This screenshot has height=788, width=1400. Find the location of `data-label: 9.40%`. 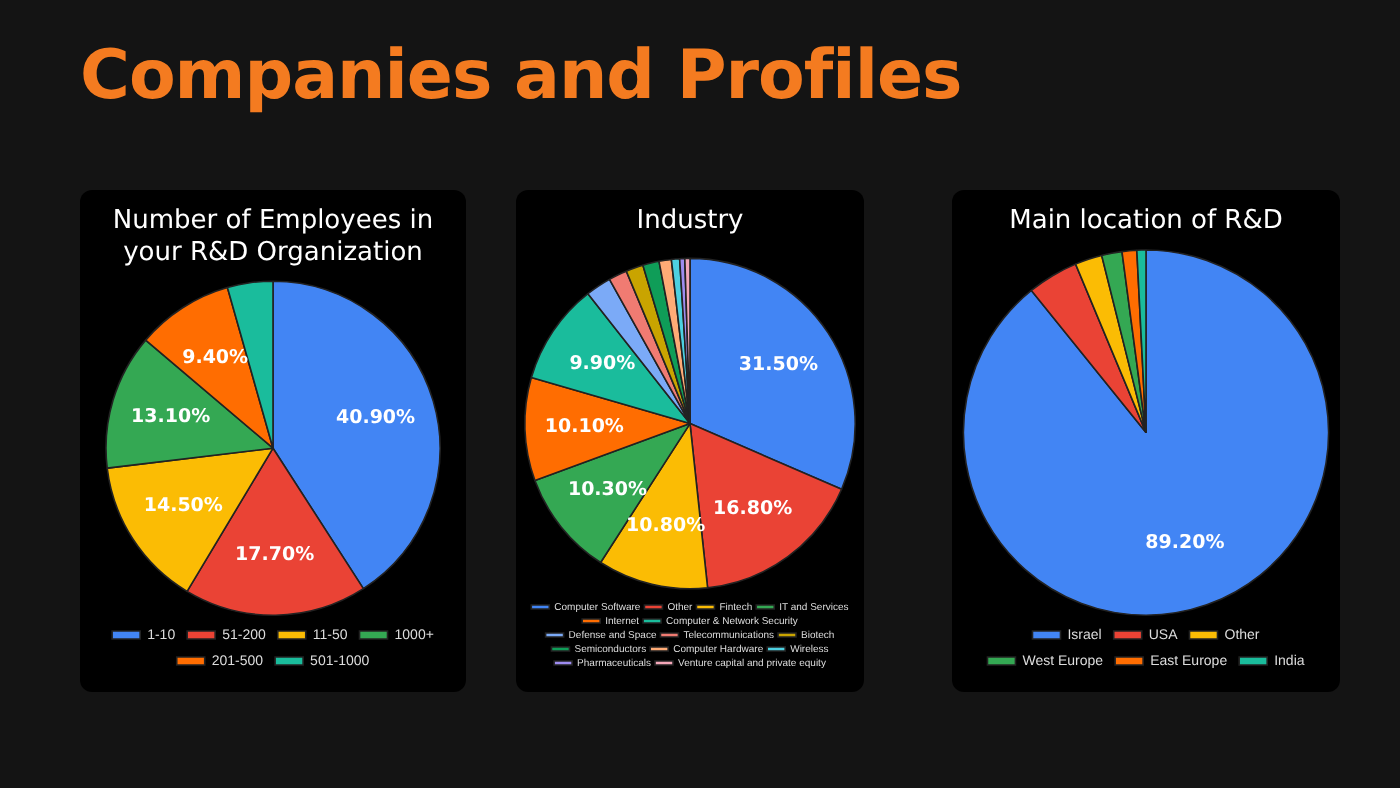

data-label: 9.40% is located at coordinates (216, 358).